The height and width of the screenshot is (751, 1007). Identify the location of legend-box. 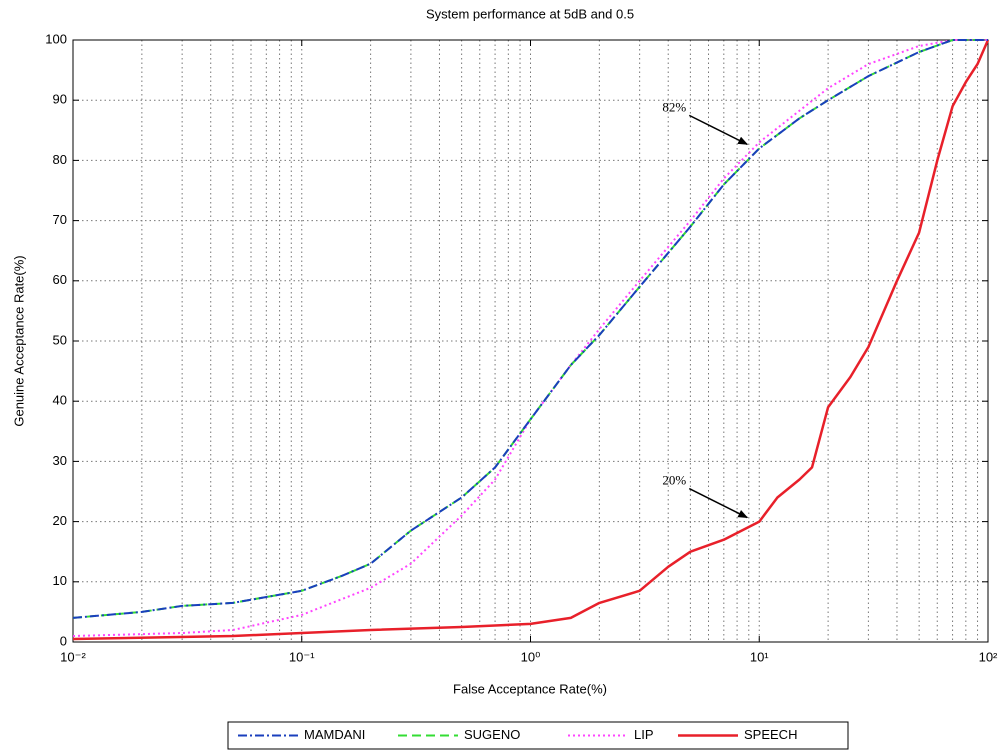
(538, 735).